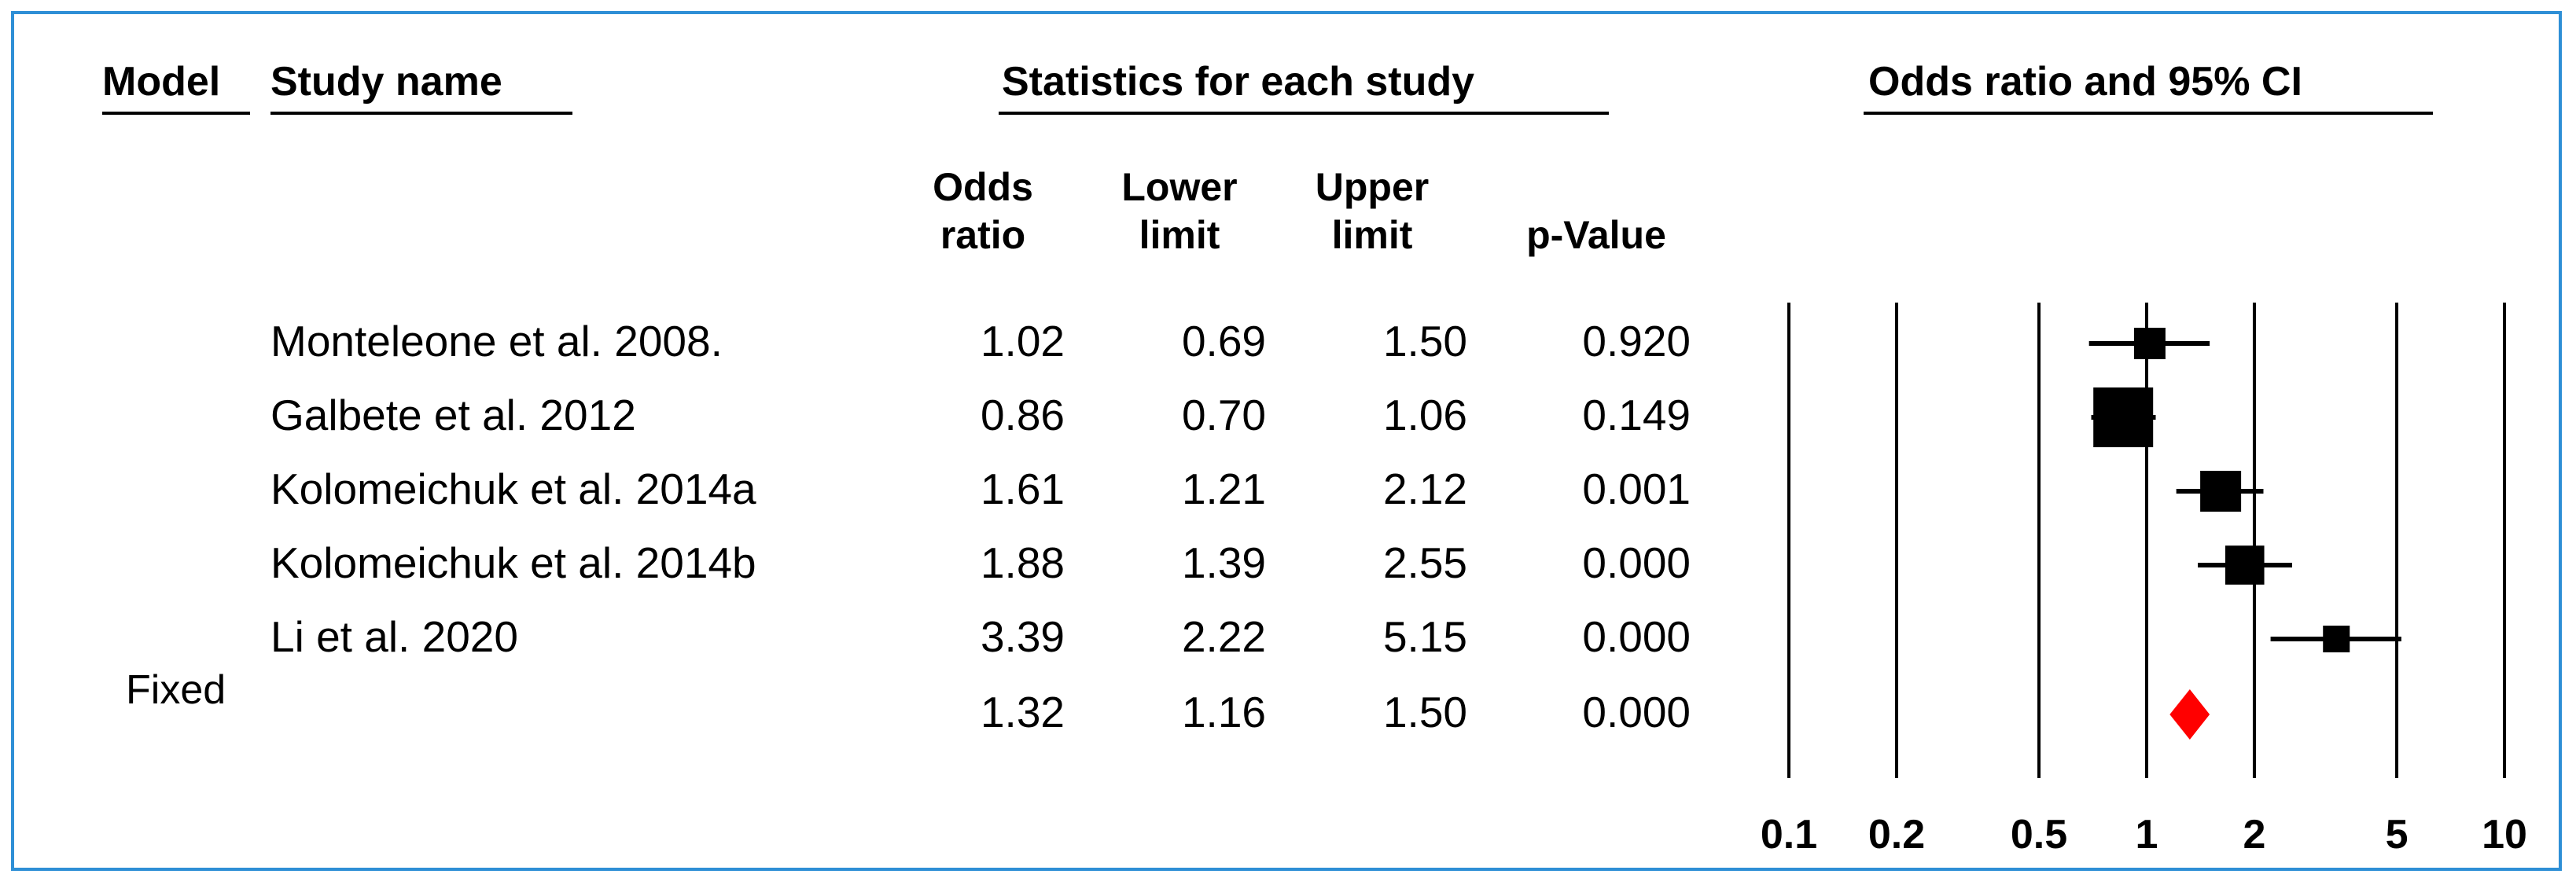 The height and width of the screenshot is (885, 2576). Describe the element at coordinates (1637, 341) in the screenshot. I see `cell-p-value: 0.920` at that location.